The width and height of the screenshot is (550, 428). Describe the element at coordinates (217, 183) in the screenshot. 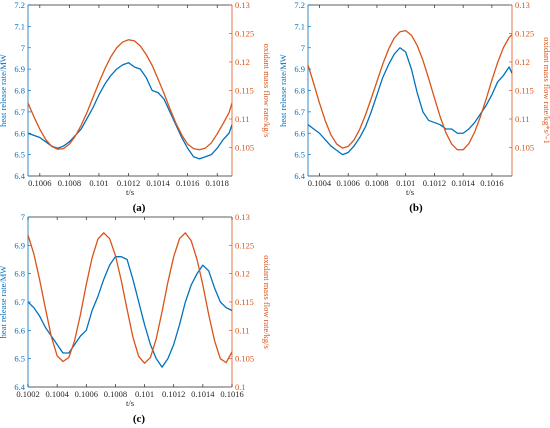

I see `x-tick-label: 0.1018` at that location.